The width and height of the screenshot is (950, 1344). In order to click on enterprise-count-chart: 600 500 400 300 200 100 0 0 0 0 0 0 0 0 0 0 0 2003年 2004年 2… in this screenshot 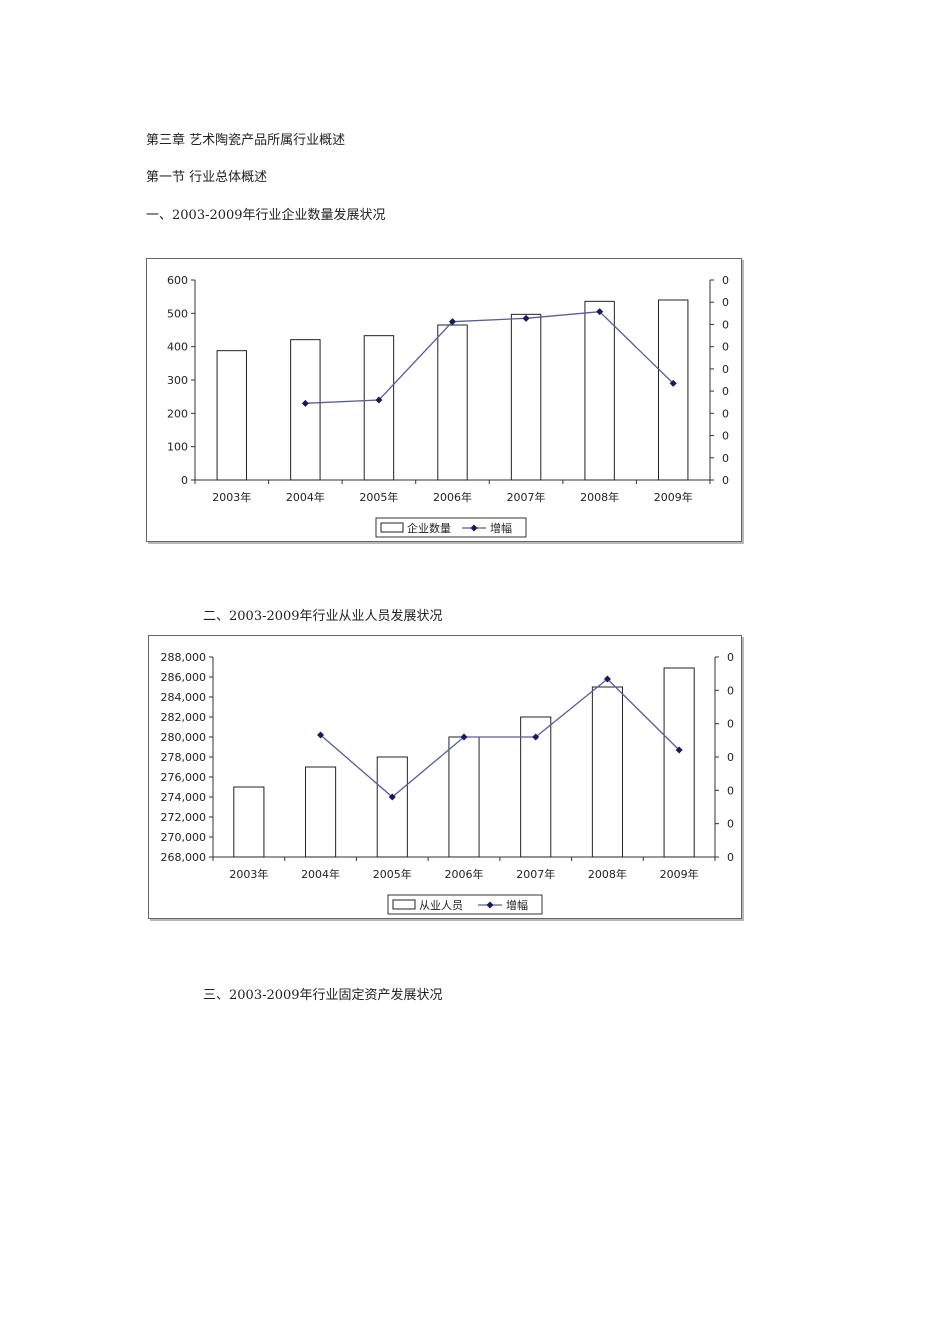, I will do `click(444, 400)`.